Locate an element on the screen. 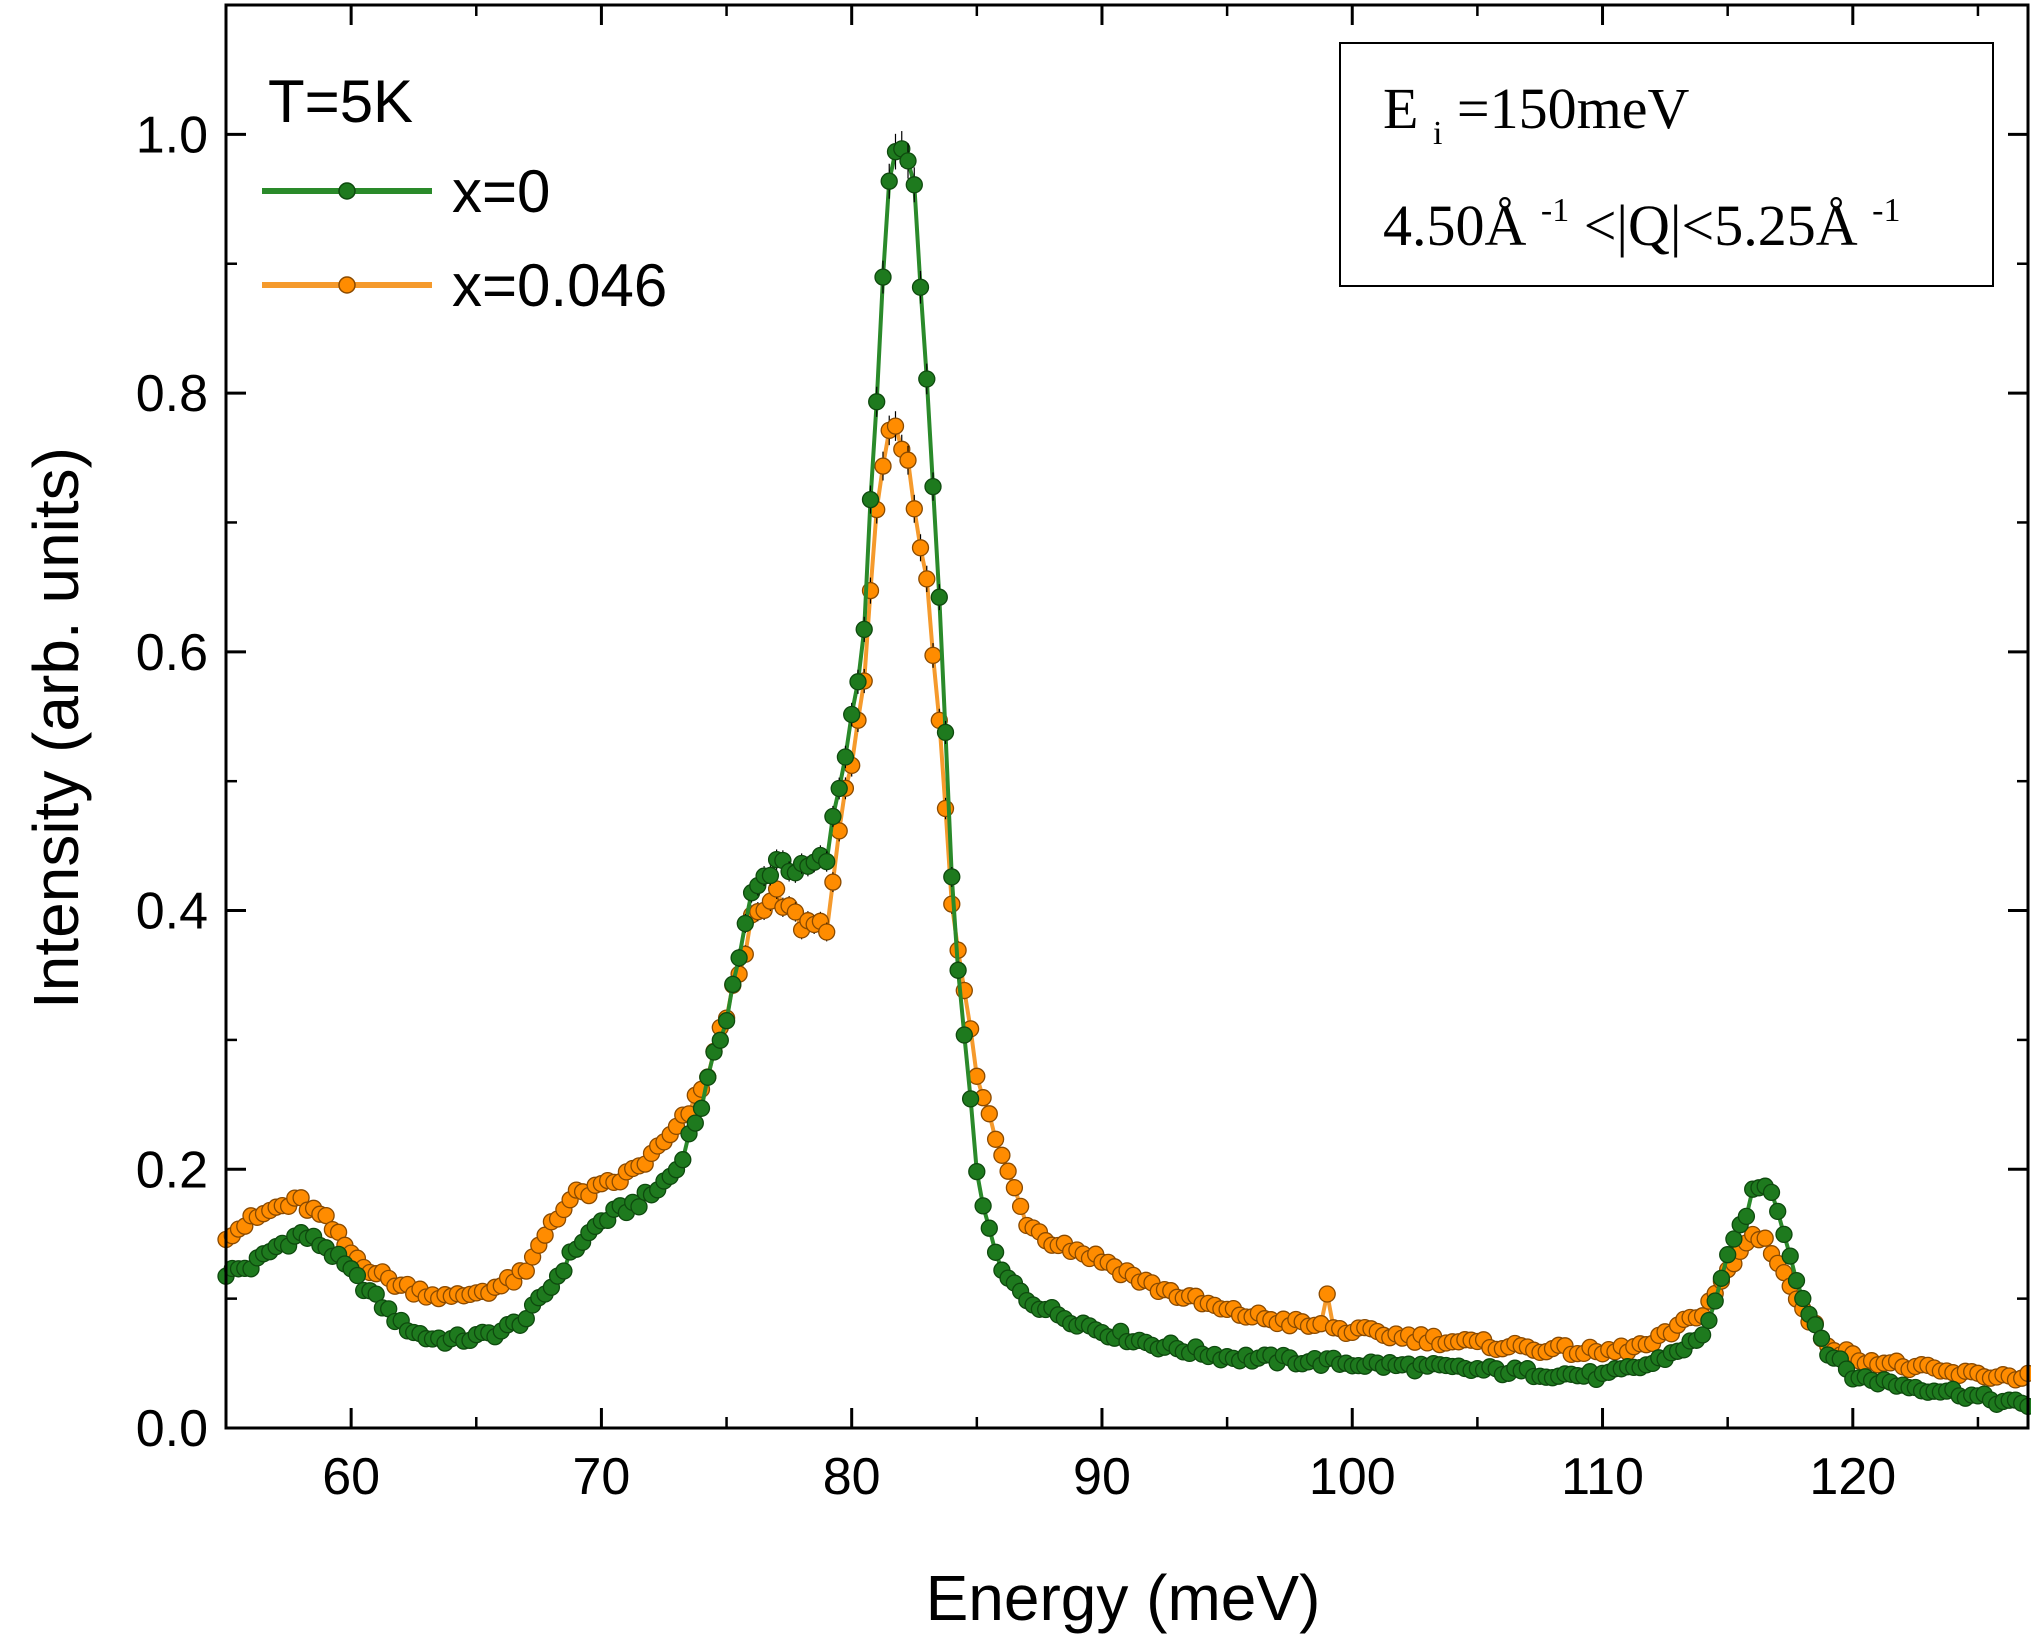 This screenshot has height=1644, width=2031. annotation-box: E i =150meV 4.50Å -1 <|Q|<5.25Å -1 is located at coordinates (1666, 164).